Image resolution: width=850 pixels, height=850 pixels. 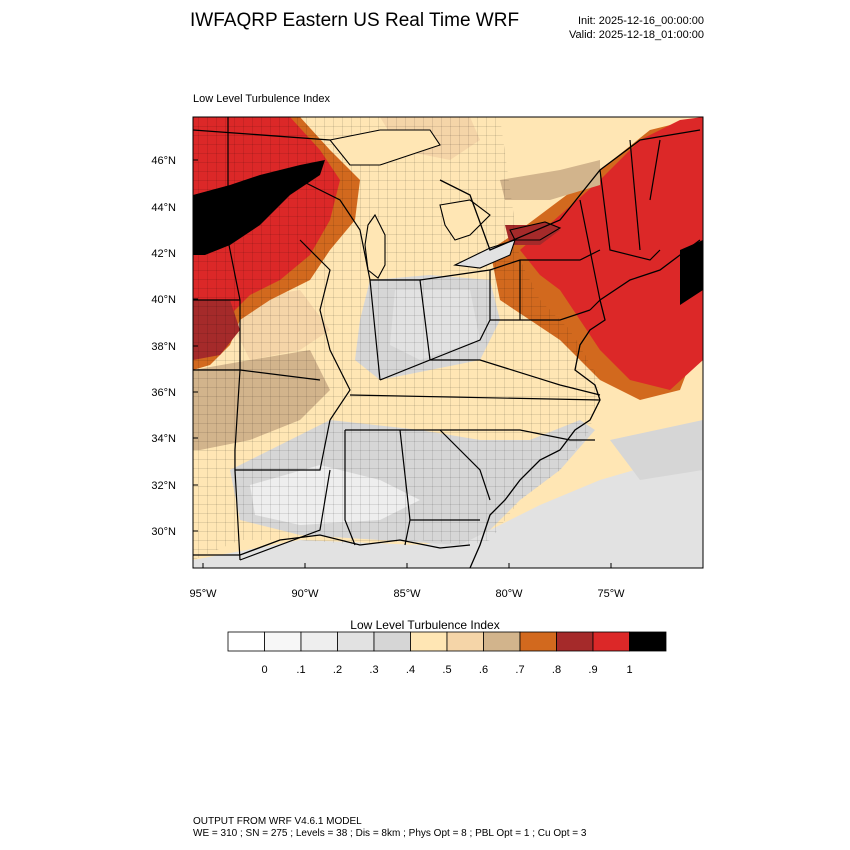 I want to click on lon-label: 90°W, so click(x=305, y=594).